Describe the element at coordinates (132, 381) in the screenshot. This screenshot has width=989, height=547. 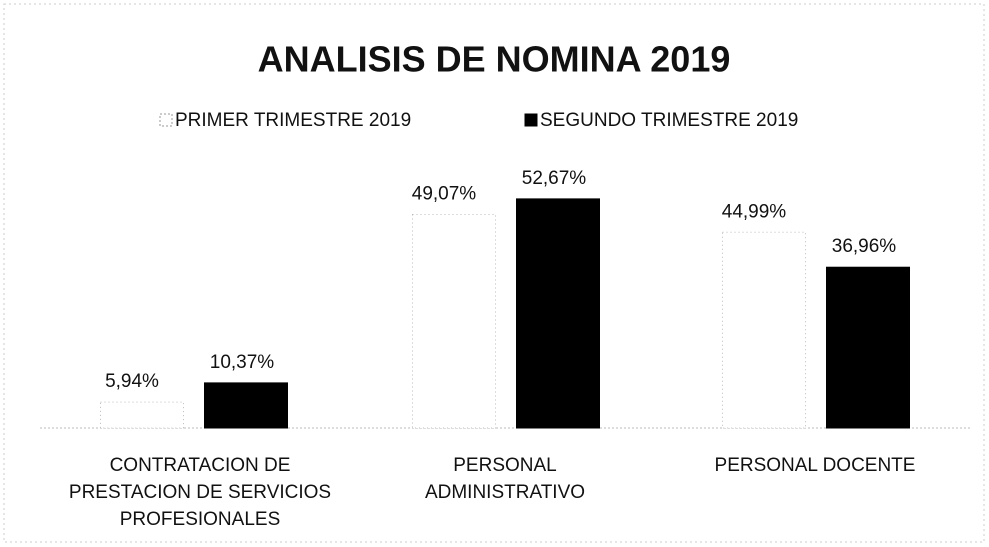
I see `data-label: 5,94%` at that location.